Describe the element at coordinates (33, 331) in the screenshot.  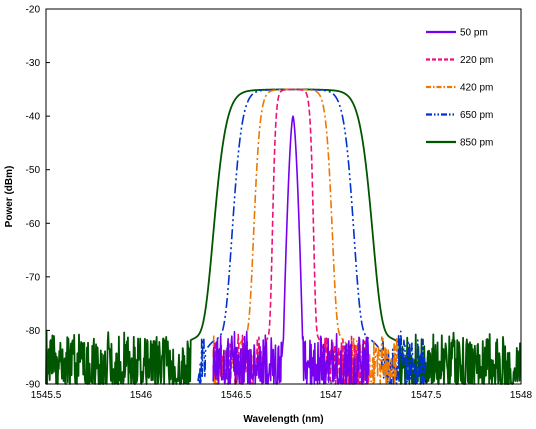
I see `y-tick-label: -80` at that location.